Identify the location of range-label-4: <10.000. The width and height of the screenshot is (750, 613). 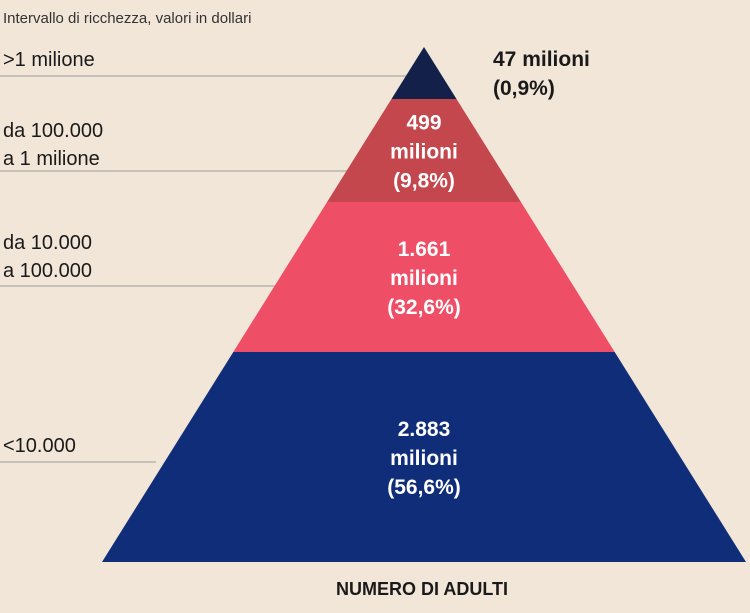
(39, 446).